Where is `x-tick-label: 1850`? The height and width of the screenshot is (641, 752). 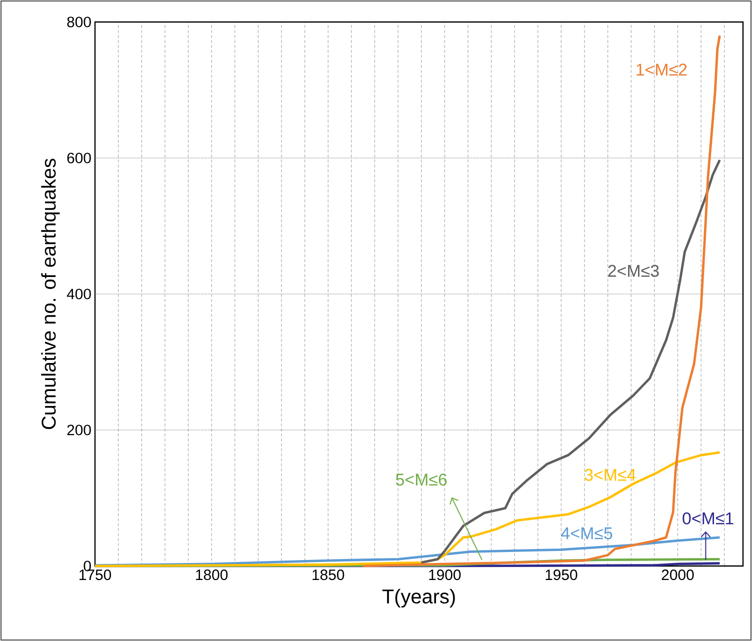 x-tick-label: 1850 is located at coordinates (328, 575).